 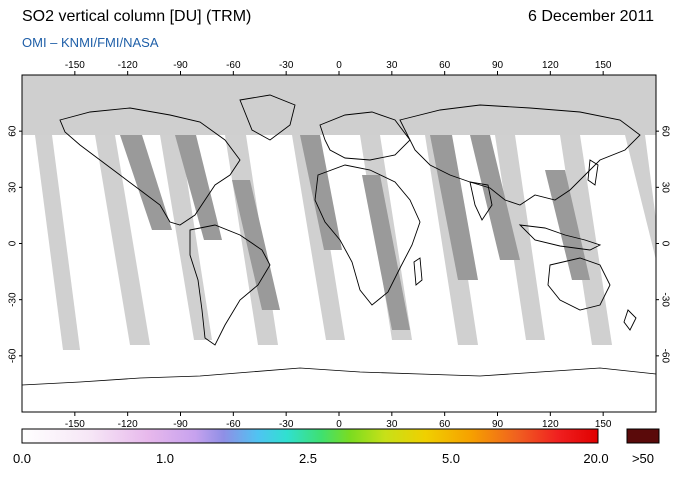 I want to click on lon-tick-top-label: 0, so click(x=339, y=65).